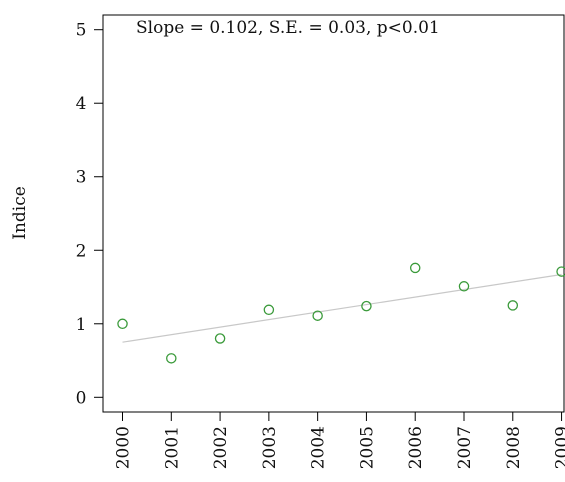 Image resolution: width=565 pixels, height=482 pixels. I want to click on x-tick-label-2004: 2004, so click(319, 447).